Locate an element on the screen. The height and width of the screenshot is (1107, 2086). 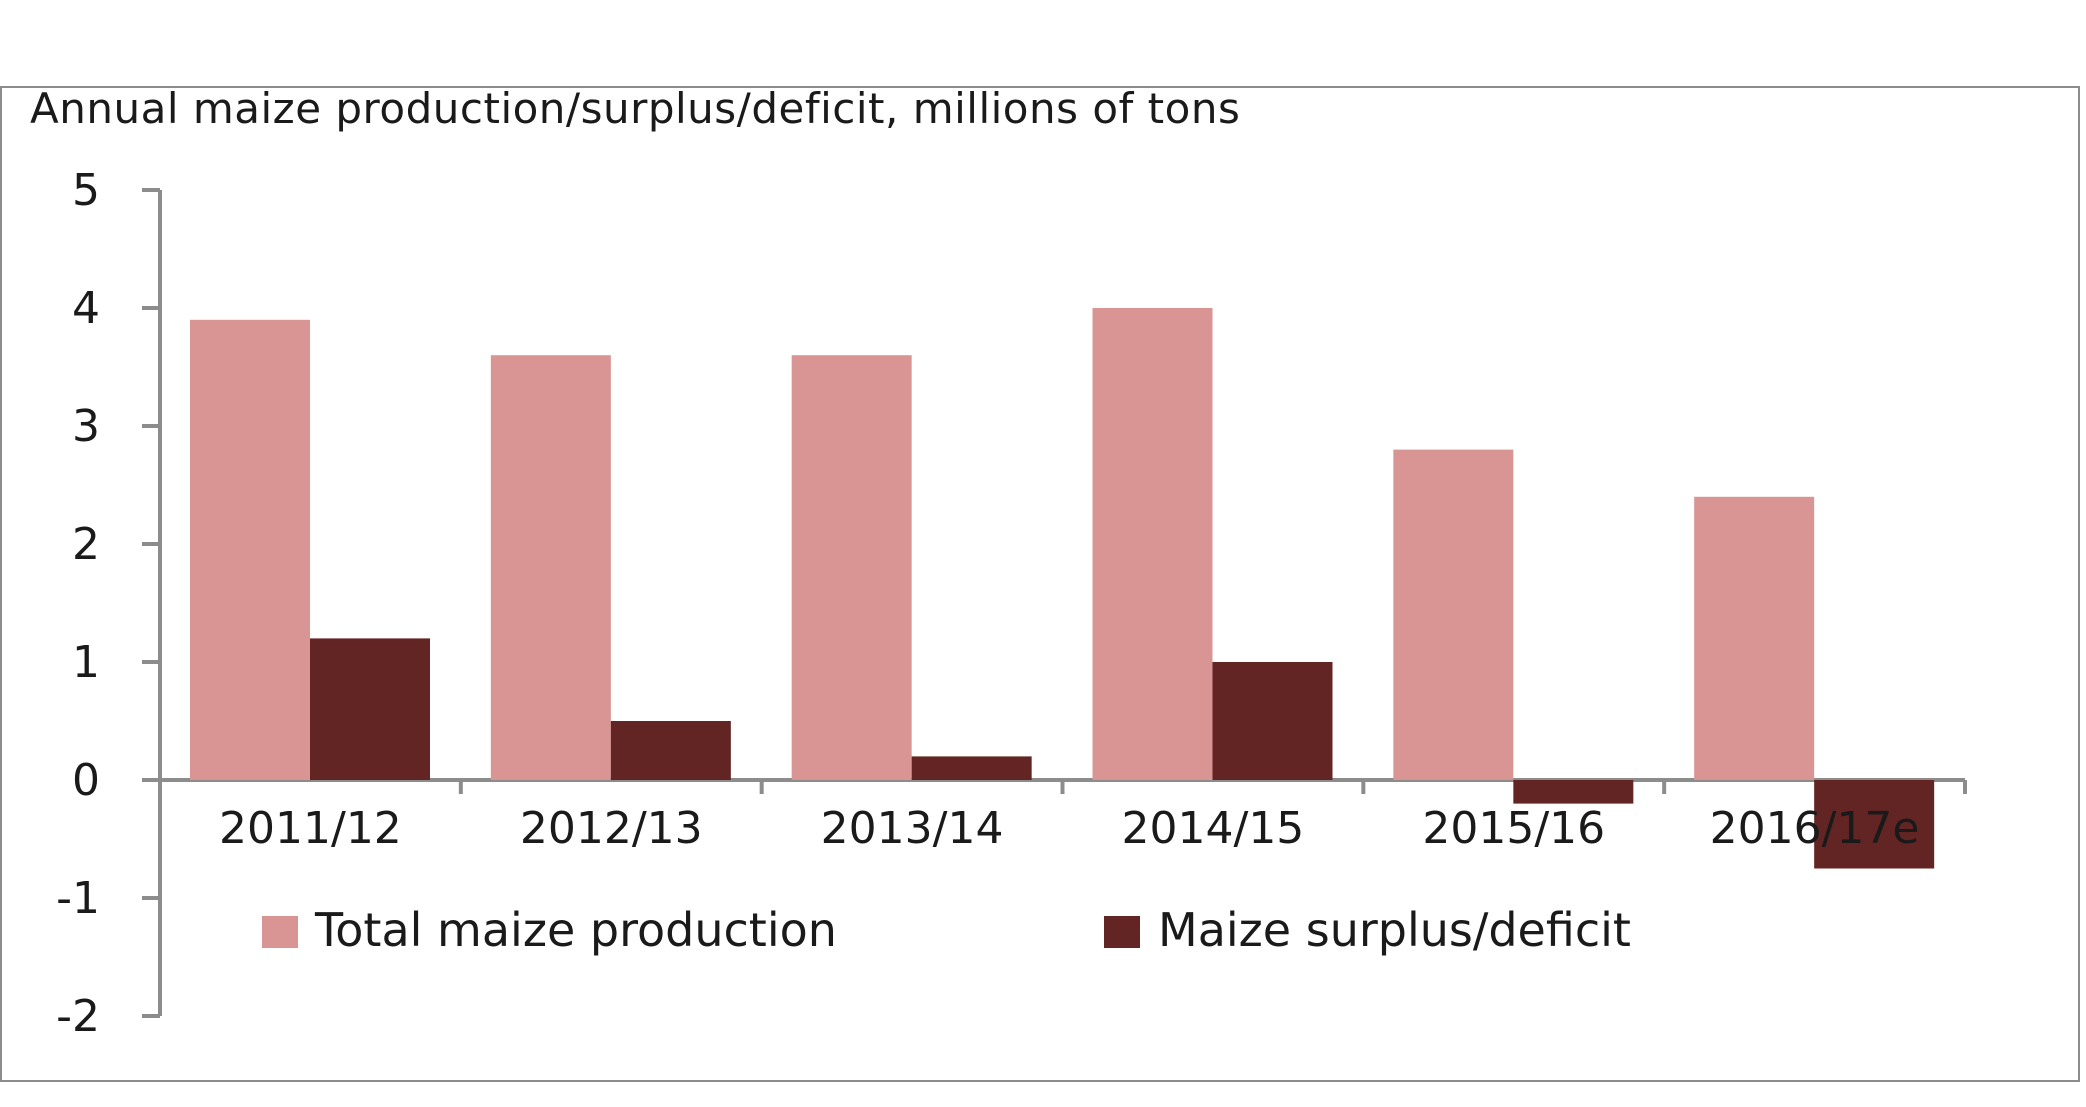
y-tick-label: 5 is located at coordinates (86, 190).